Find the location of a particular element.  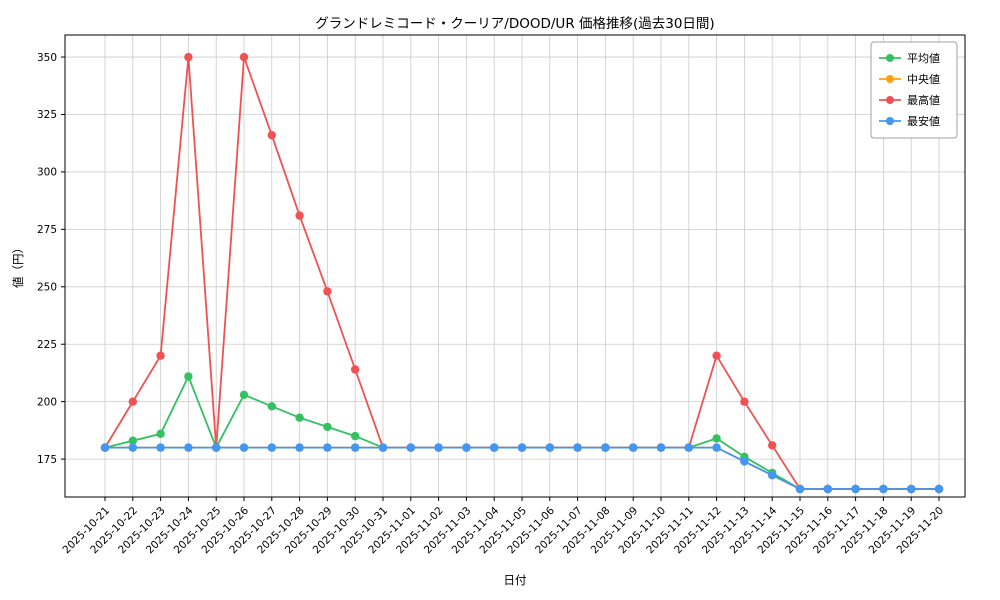

legend-label-avg: 平均値 is located at coordinates (923, 58).